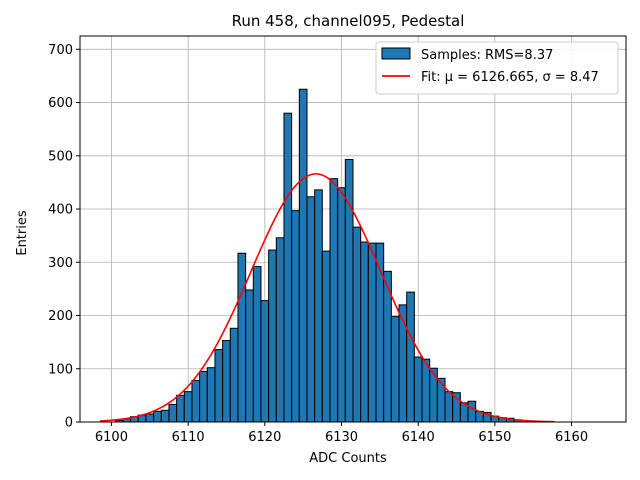  I want to click on y-tick-label: 700, so click(60, 50).